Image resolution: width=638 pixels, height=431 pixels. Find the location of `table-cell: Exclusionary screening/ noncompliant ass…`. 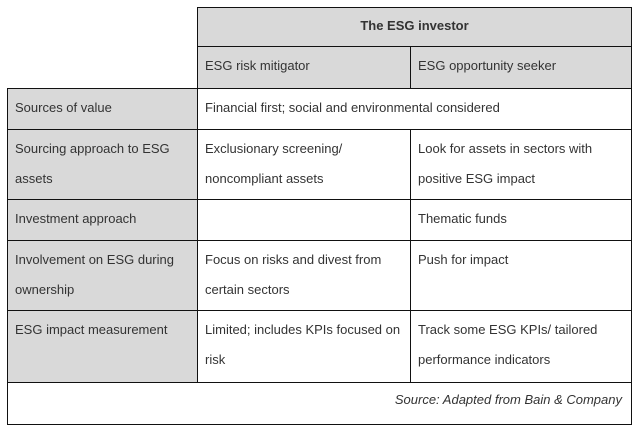

table-cell: Exclusionary screening/ noncompliant ass… is located at coordinates (303, 164).